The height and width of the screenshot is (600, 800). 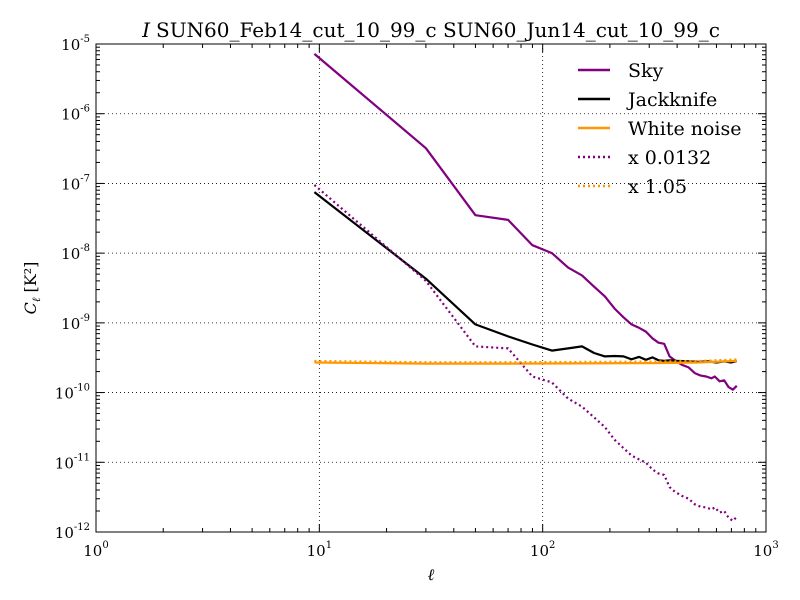 I want to click on y-label-sub: ℓ, so click(x=36, y=299).